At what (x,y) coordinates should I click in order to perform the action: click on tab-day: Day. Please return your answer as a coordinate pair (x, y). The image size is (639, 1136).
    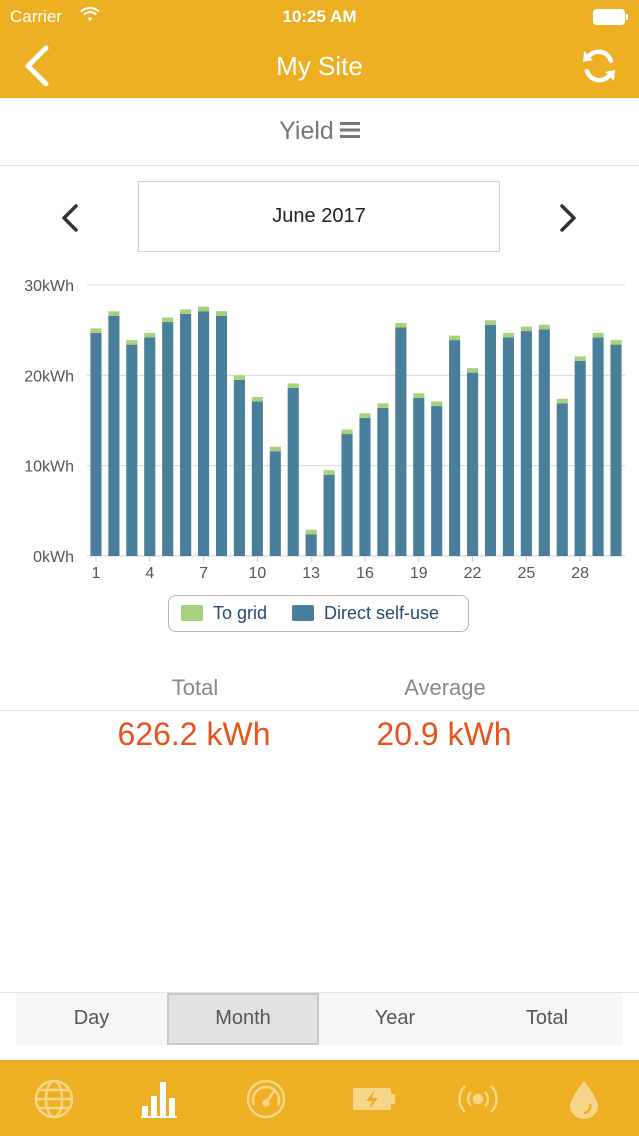
    Looking at the image, I should click on (91, 1019).